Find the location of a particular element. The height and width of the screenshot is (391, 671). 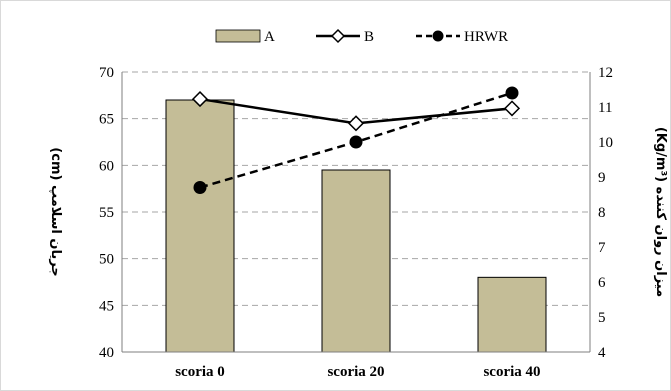

y-right-tick-label: 4 is located at coordinates (602, 353).